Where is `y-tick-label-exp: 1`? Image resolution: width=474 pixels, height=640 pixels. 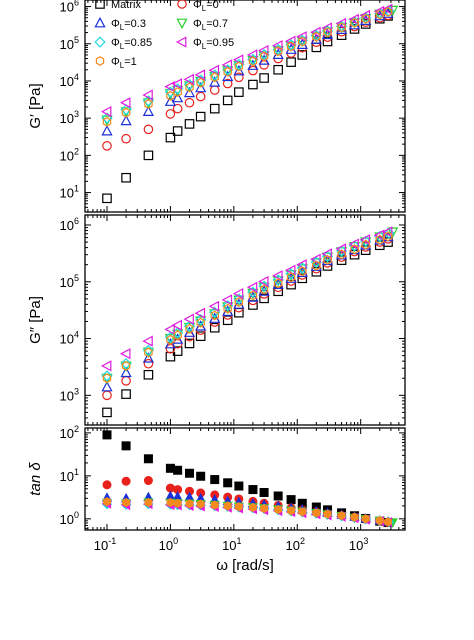
y-tick-label-exp: 1 is located at coordinates (76, 189).